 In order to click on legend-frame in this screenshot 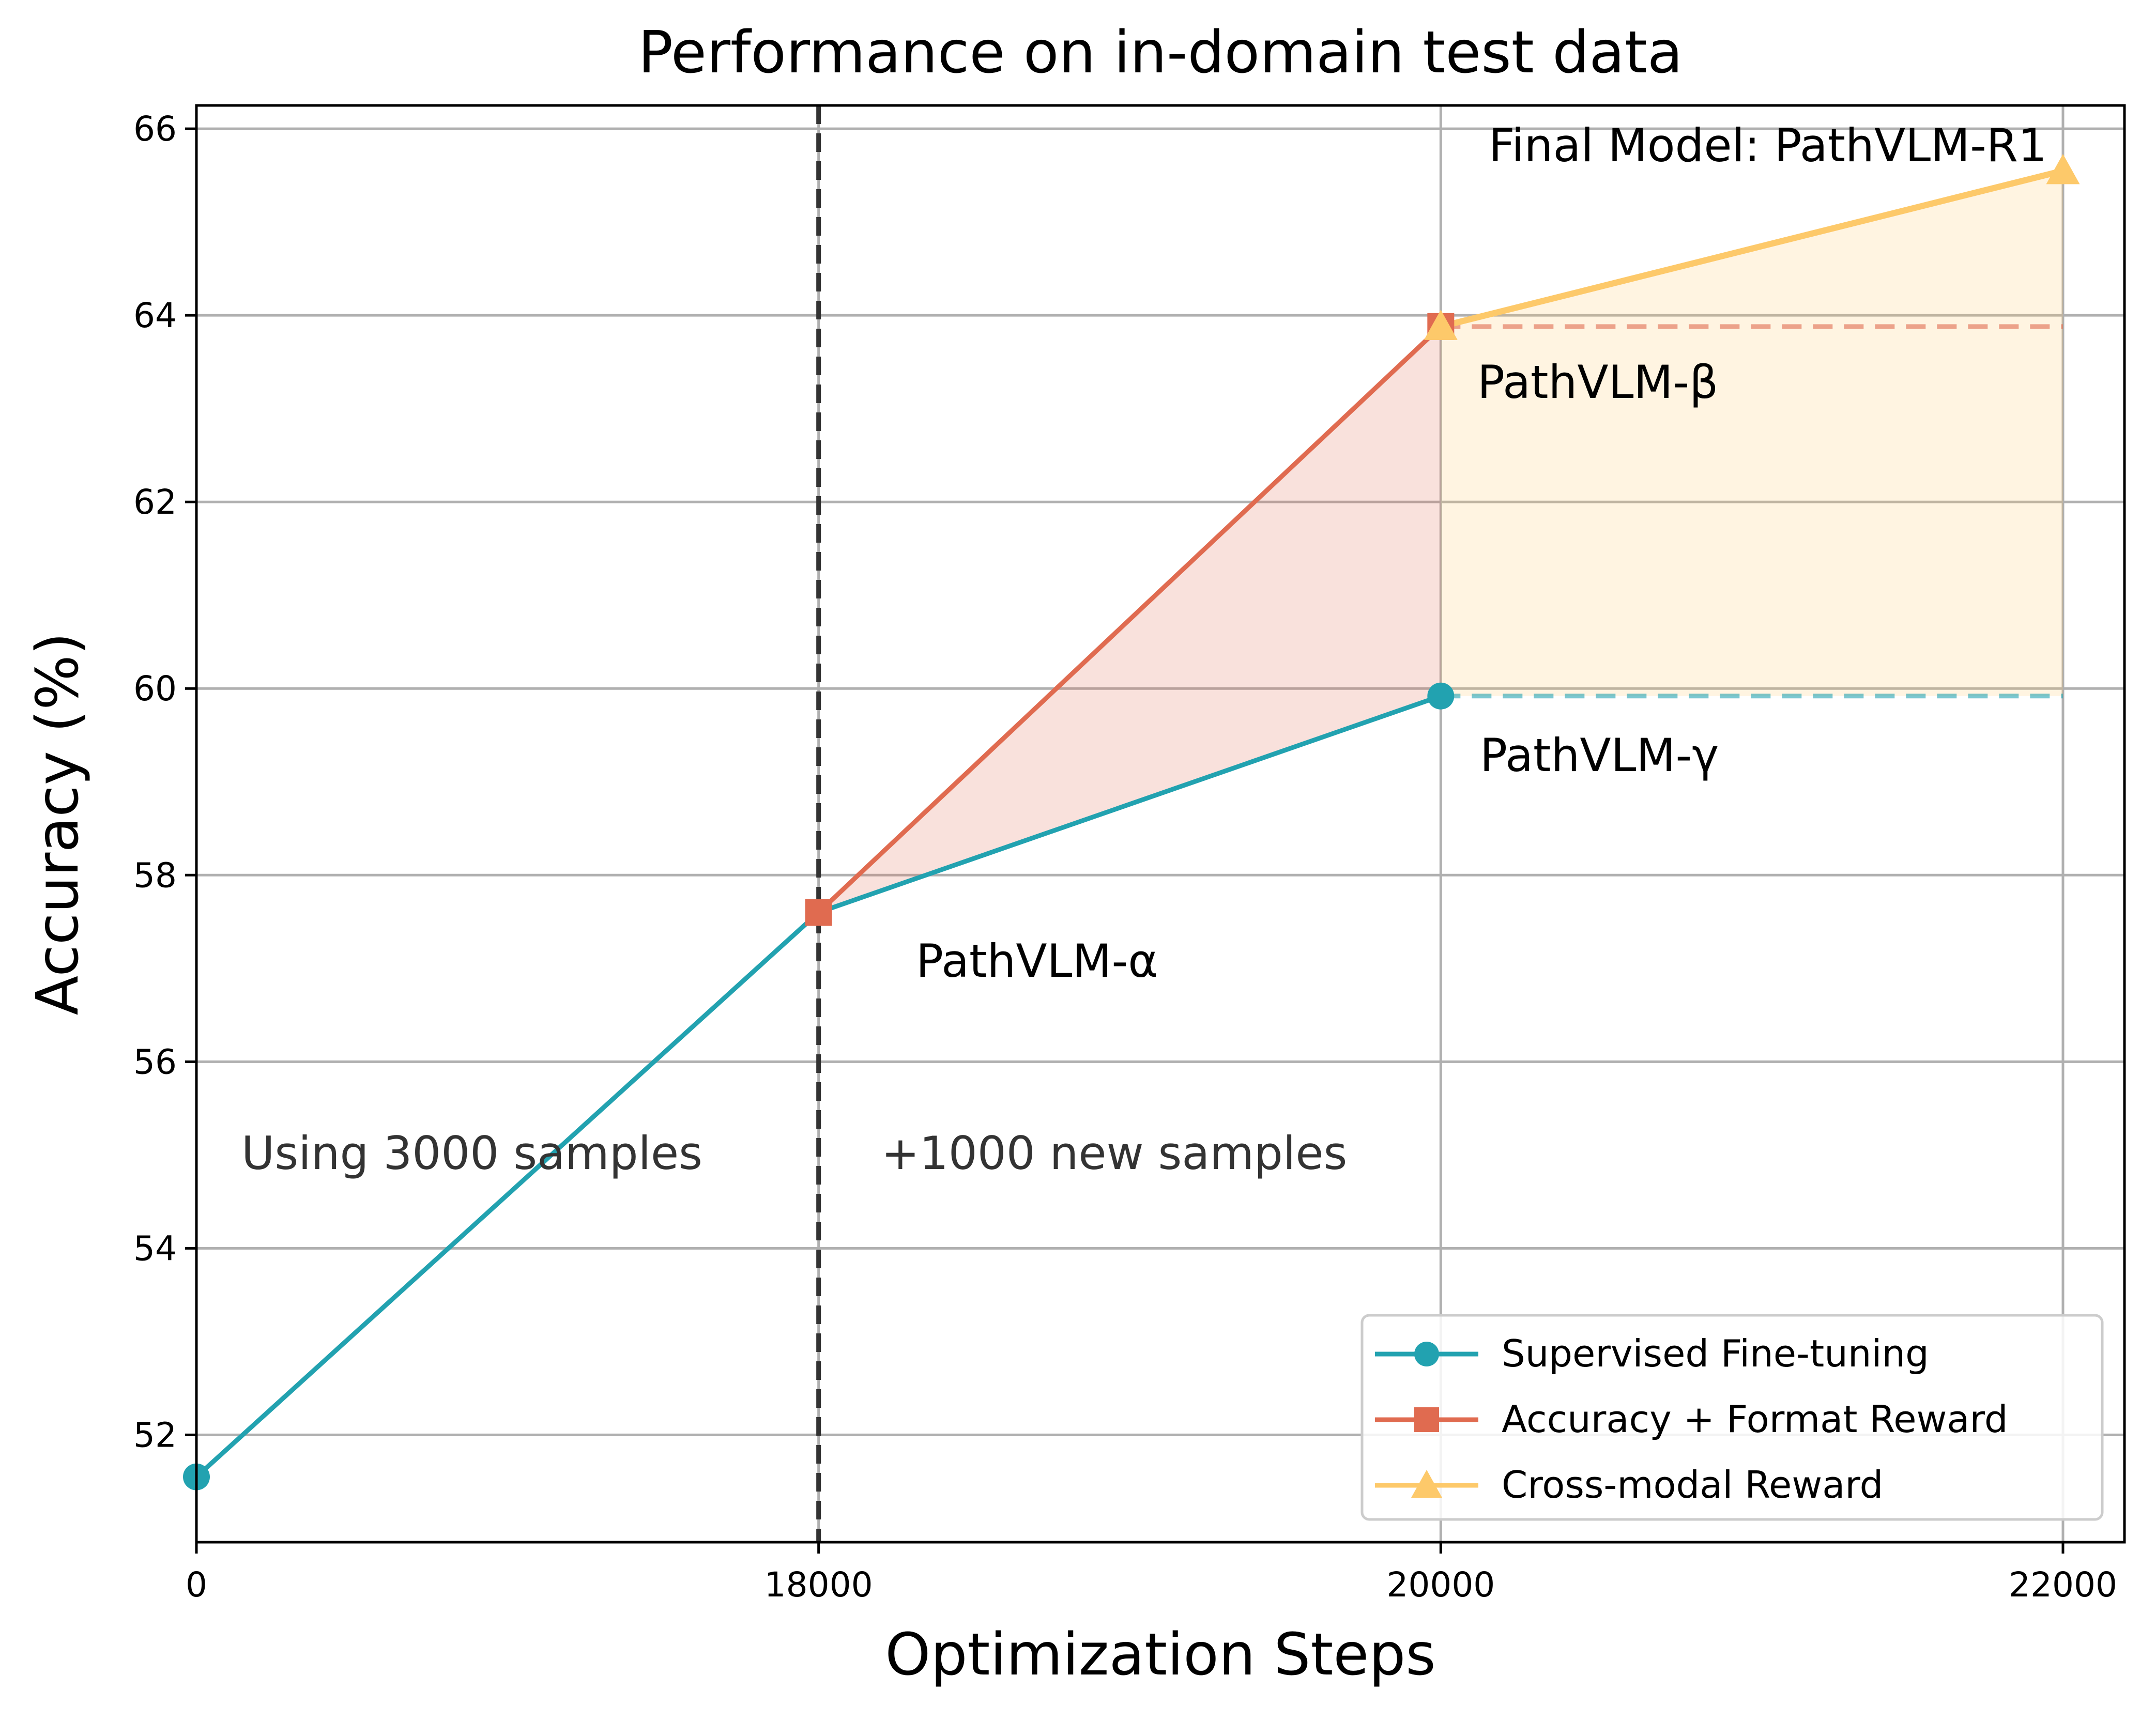, I will do `click(1732, 1417)`.